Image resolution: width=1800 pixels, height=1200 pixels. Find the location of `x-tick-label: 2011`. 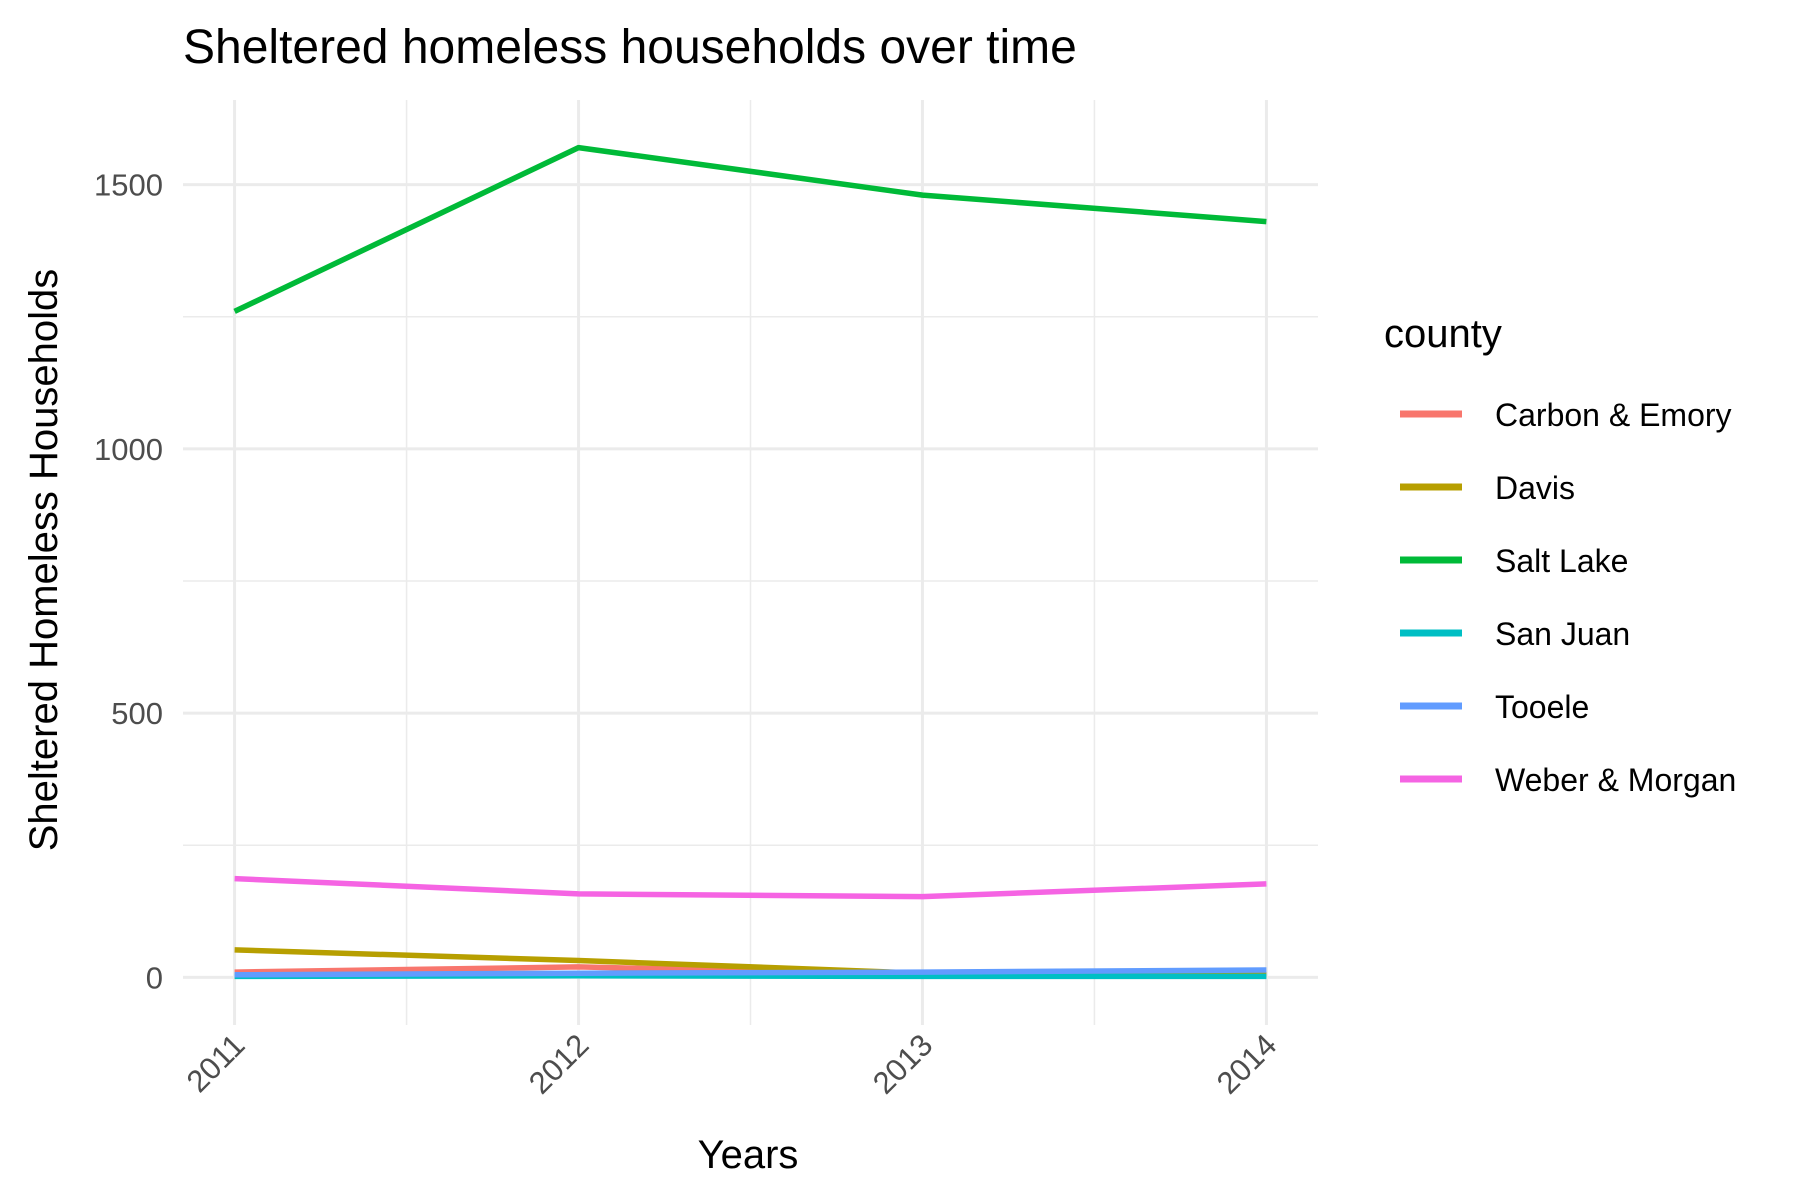

x-tick-label: 2011 is located at coordinates (216, 1063).